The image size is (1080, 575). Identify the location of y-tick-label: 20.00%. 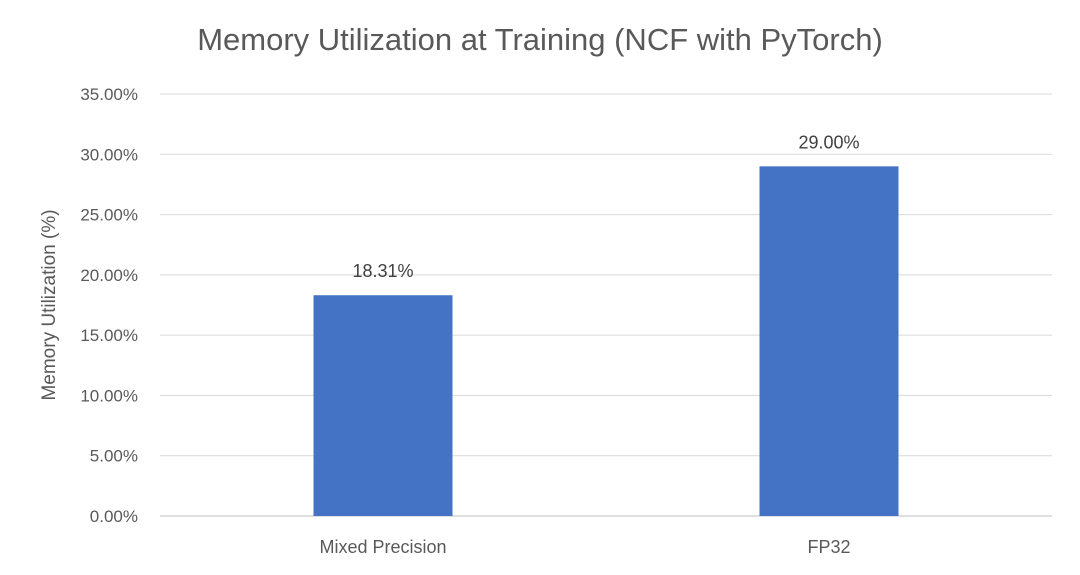
(109, 275).